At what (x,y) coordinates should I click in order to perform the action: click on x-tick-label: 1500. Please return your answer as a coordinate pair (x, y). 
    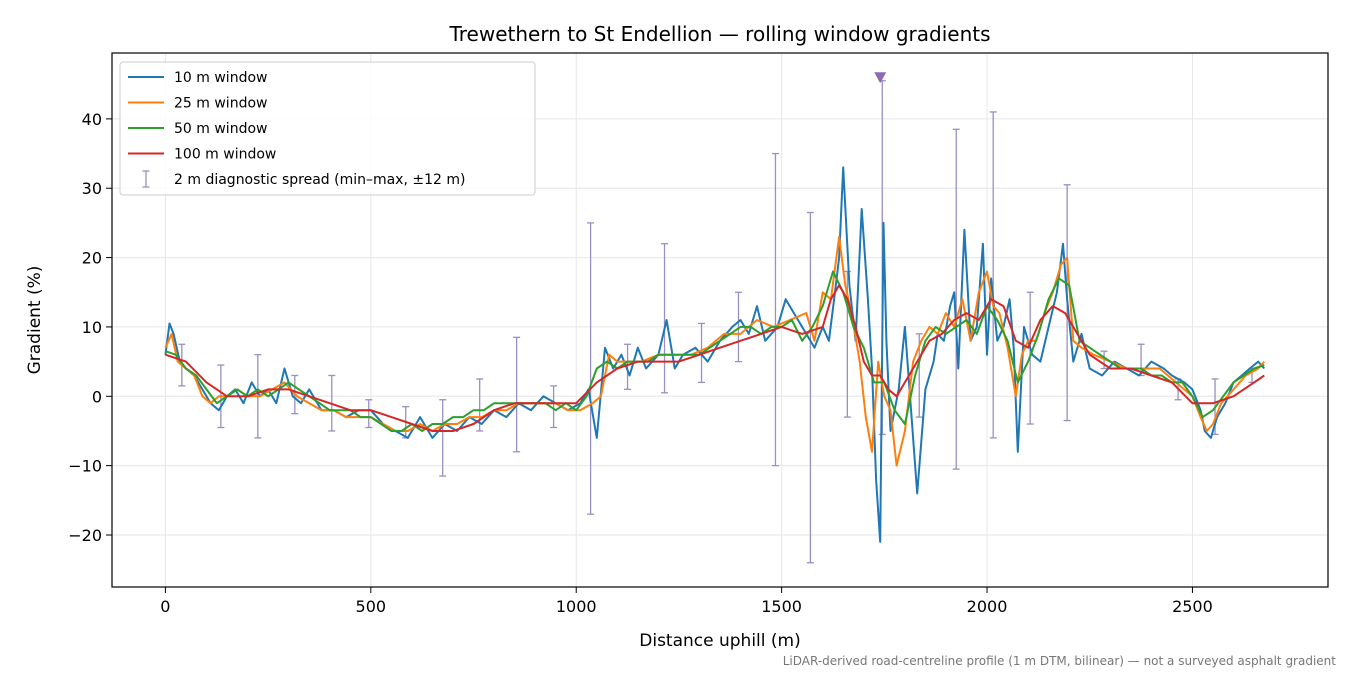
    Looking at the image, I should click on (781, 606).